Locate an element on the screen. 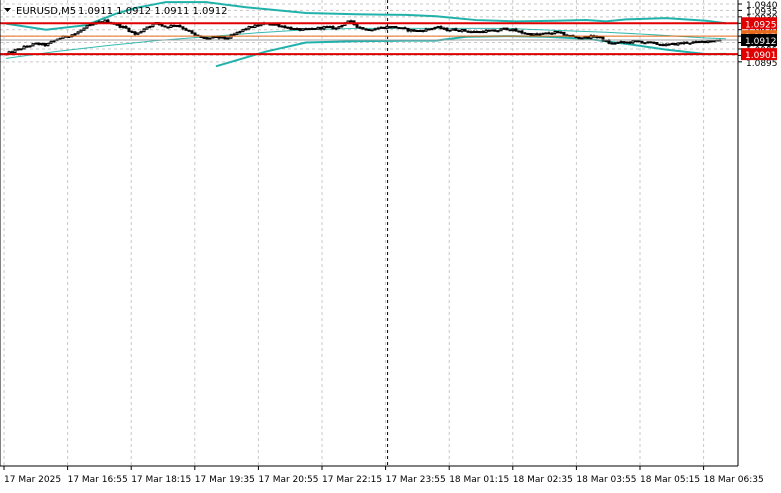 The height and width of the screenshot is (493, 781). dropdown-triangle-icon is located at coordinates (7, 10).